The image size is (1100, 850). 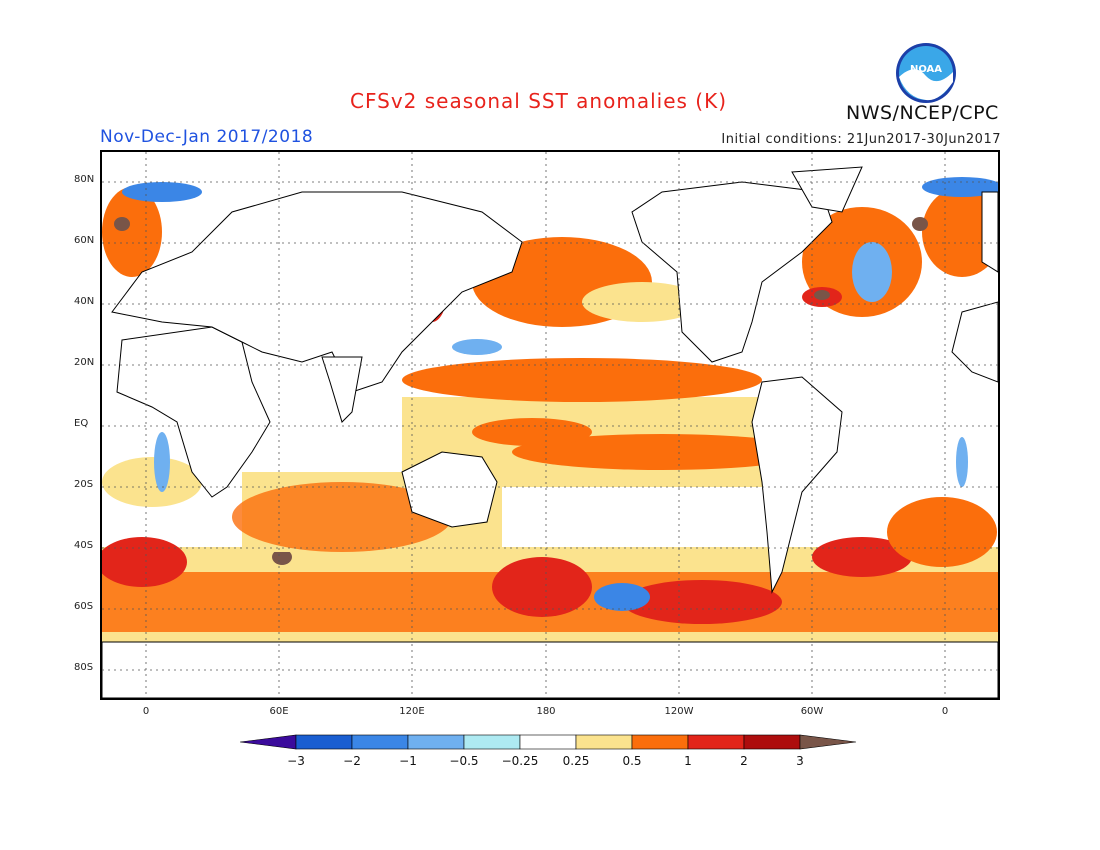 I want to click on colorbar, so click(x=548, y=742).